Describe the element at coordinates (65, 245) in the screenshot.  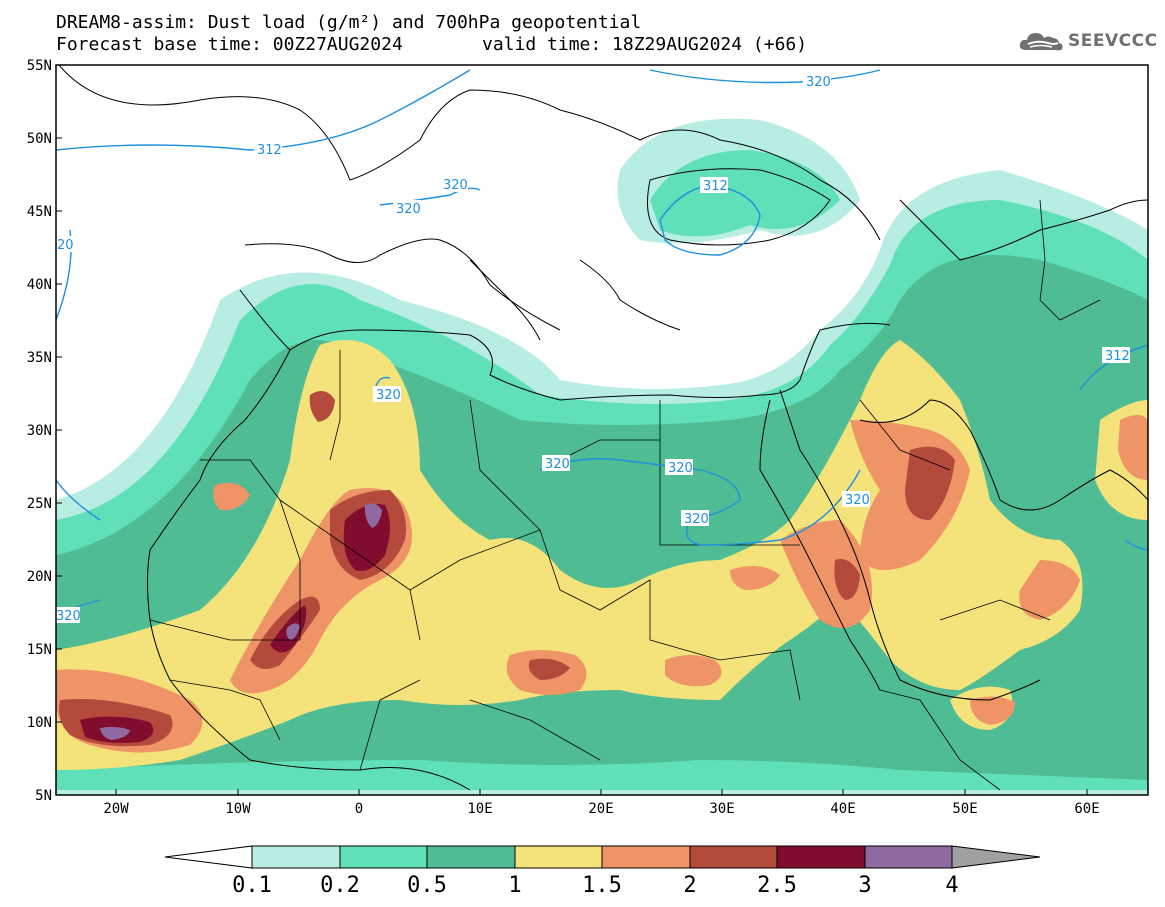
I see `contour-label: 20` at that location.